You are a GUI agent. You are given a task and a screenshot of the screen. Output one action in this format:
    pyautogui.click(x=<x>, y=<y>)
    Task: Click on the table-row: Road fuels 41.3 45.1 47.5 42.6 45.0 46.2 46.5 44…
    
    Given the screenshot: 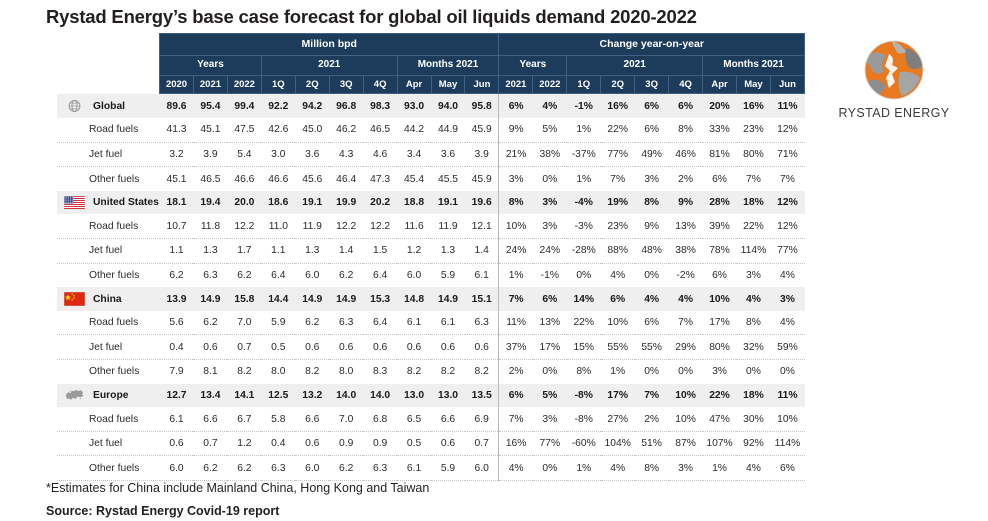 What is the action you would take?
    pyautogui.click(x=431, y=130)
    